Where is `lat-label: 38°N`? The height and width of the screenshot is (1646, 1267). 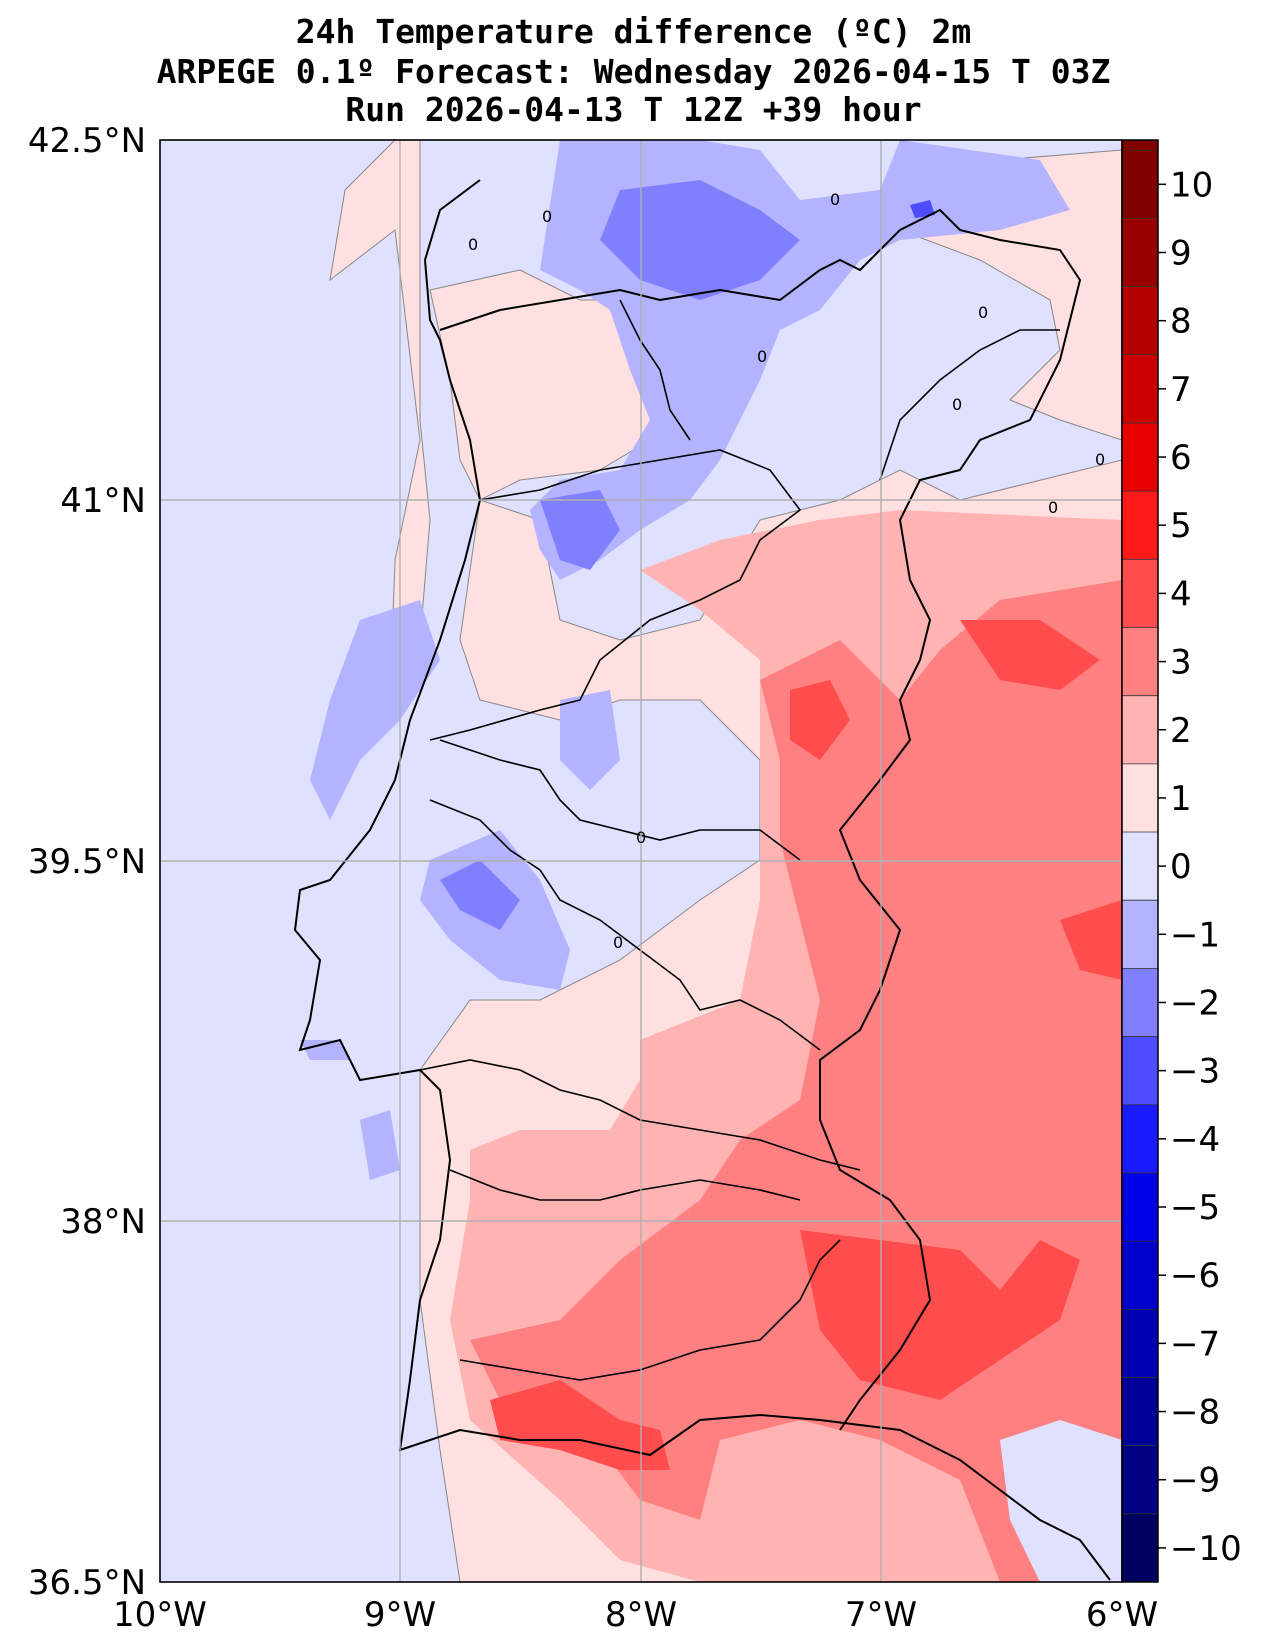
lat-label: 38°N is located at coordinates (103, 1222).